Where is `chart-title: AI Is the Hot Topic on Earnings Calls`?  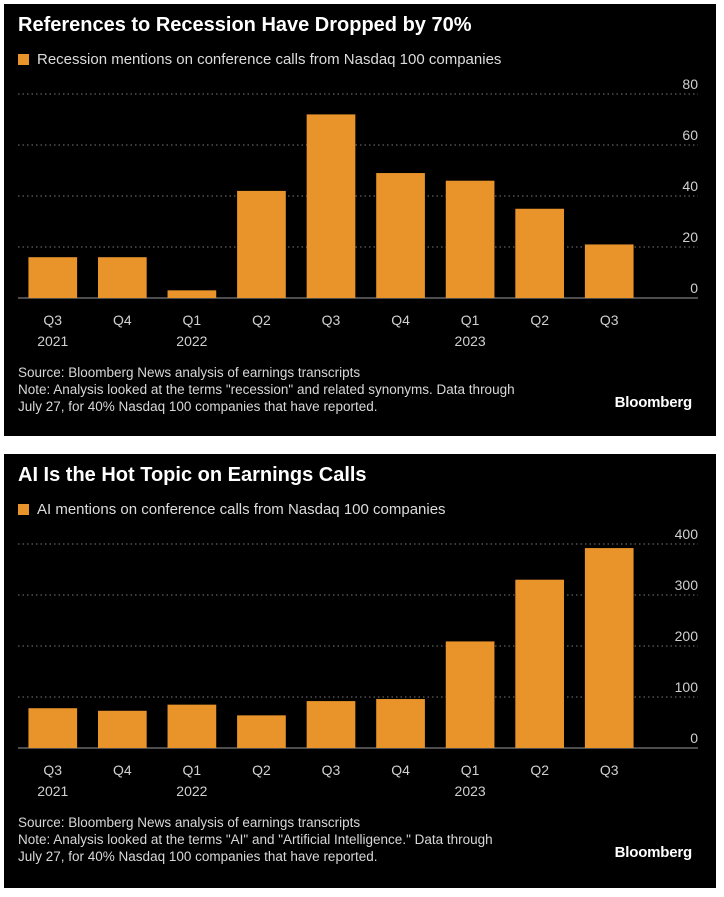
chart-title: AI Is the Hot Topic on Earnings Calls is located at coordinates (192, 475).